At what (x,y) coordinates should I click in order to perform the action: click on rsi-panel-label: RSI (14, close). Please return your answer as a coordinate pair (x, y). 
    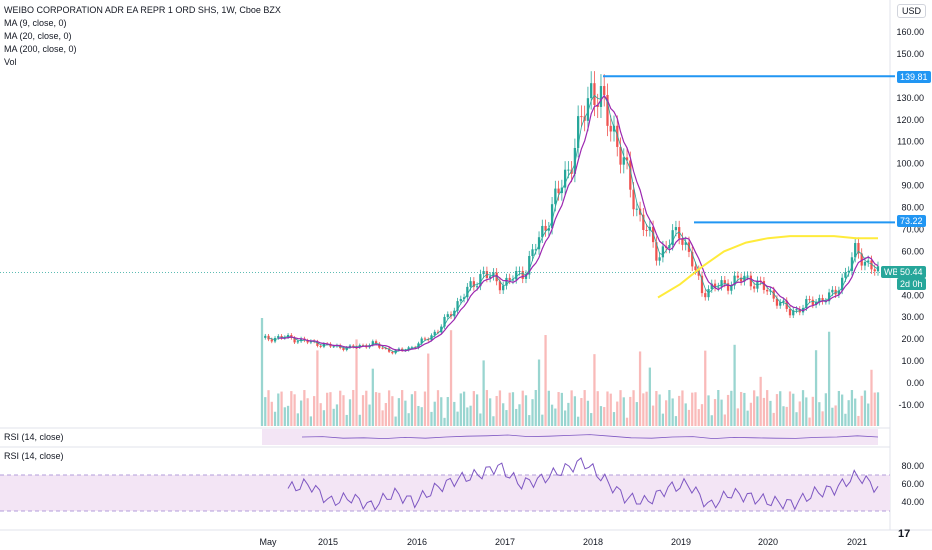
    Looking at the image, I should click on (34, 456).